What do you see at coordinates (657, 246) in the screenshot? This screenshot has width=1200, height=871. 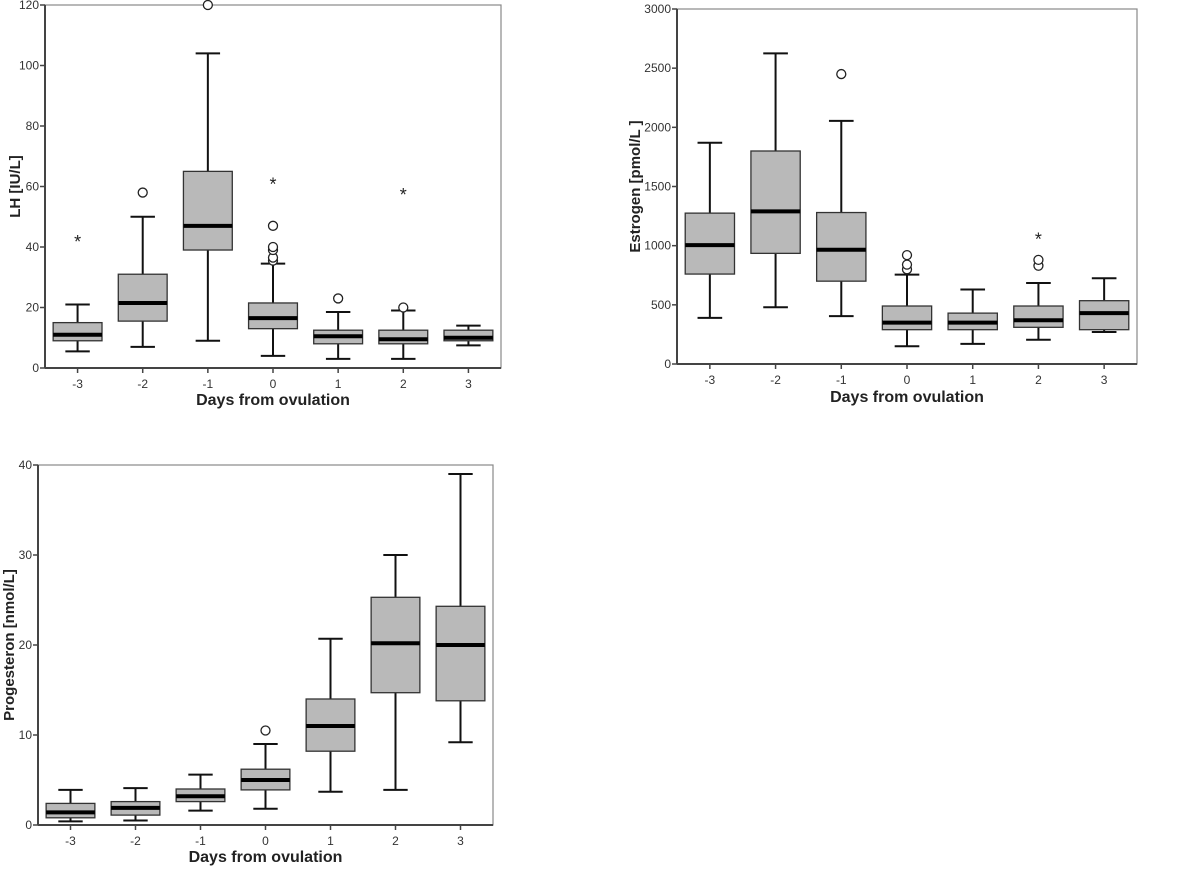 I see `y-tick-label: 1000` at bounding box center [657, 246].